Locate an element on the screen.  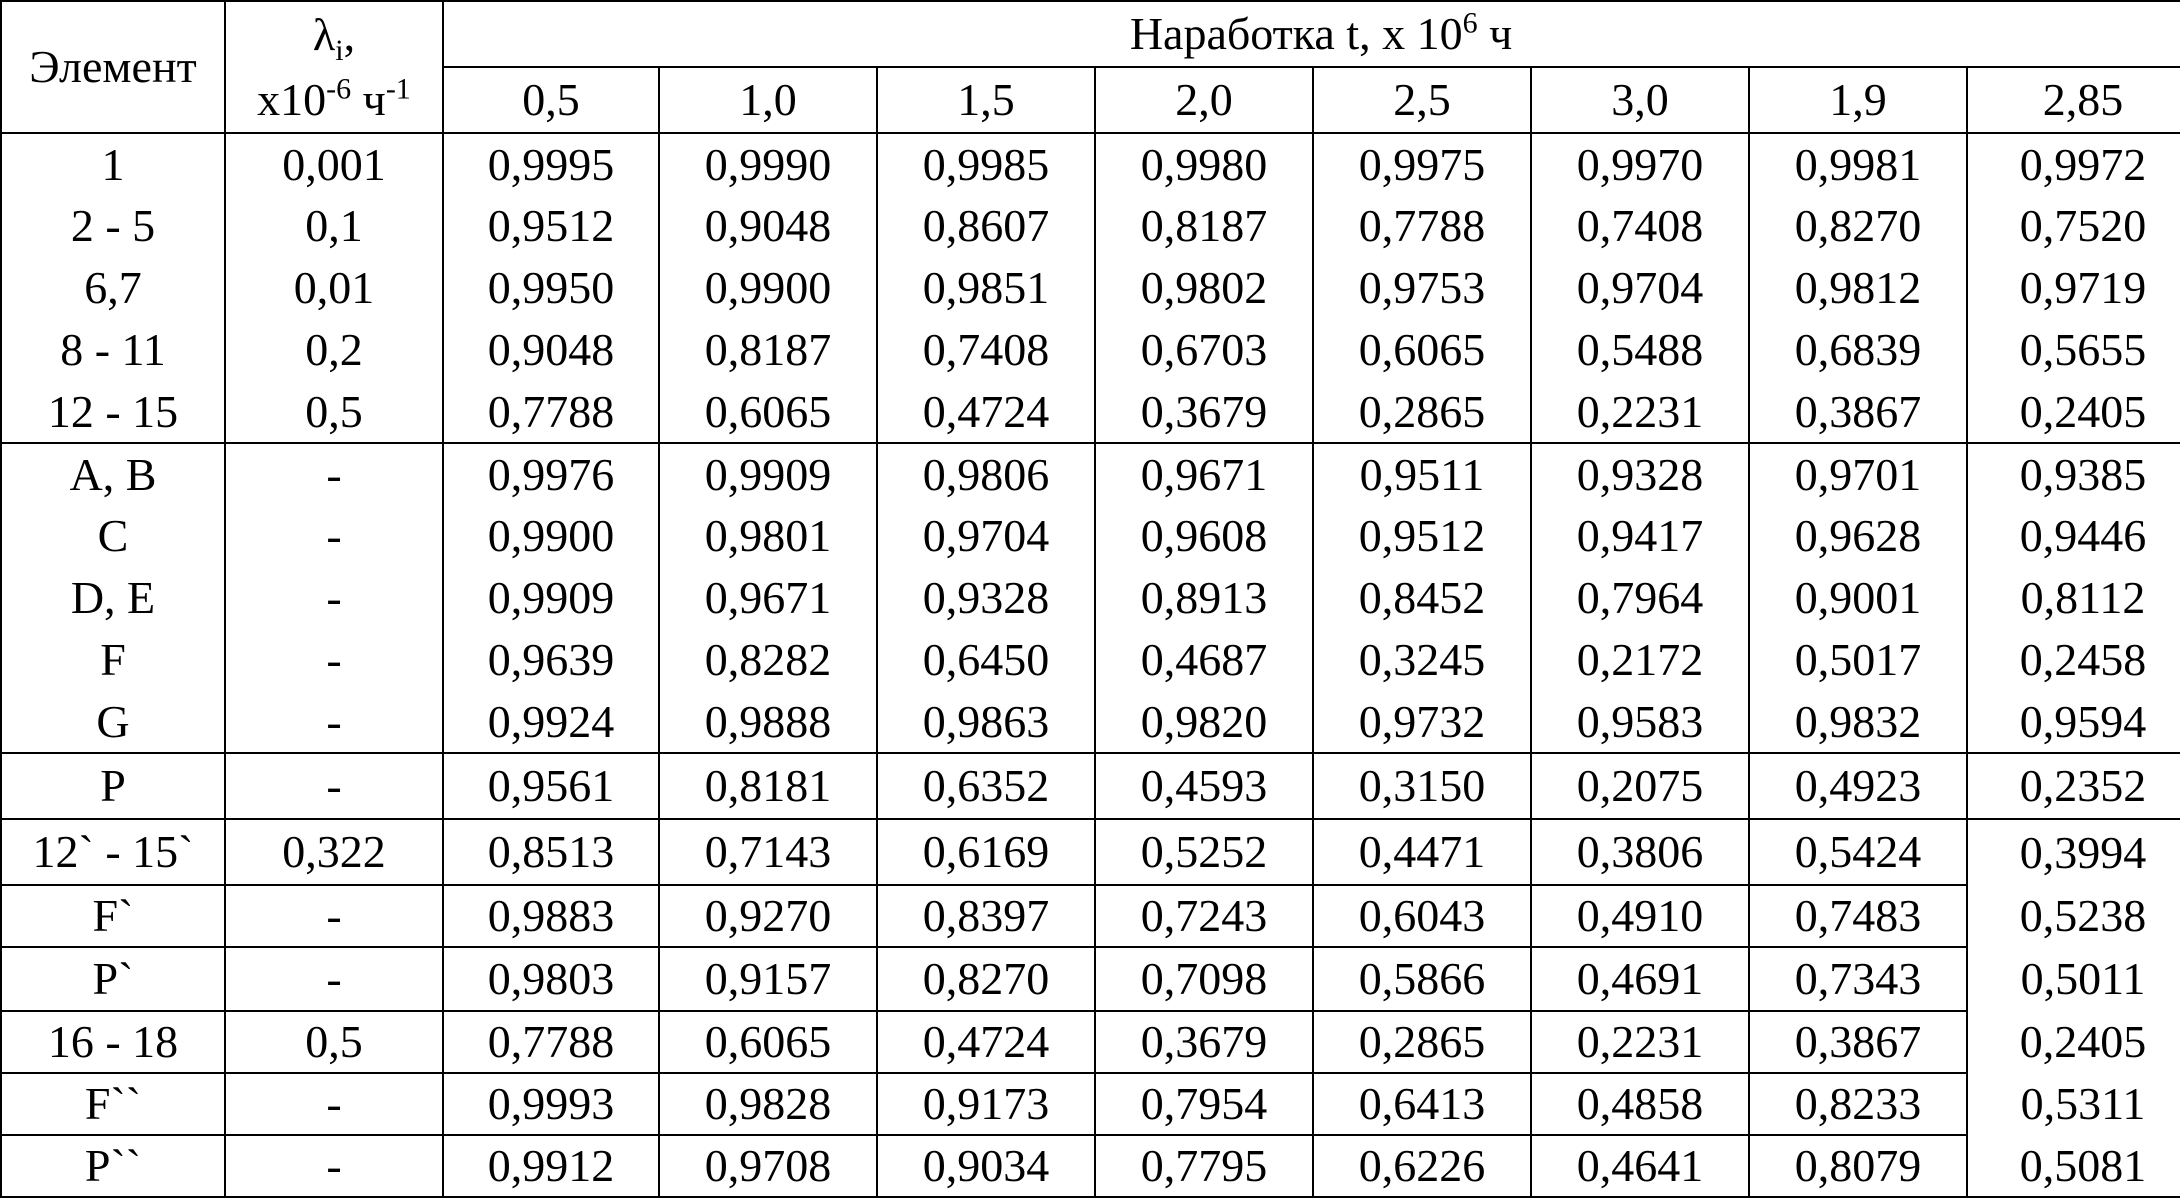
lambda-subscript: i is located at coordinates (339, 50).